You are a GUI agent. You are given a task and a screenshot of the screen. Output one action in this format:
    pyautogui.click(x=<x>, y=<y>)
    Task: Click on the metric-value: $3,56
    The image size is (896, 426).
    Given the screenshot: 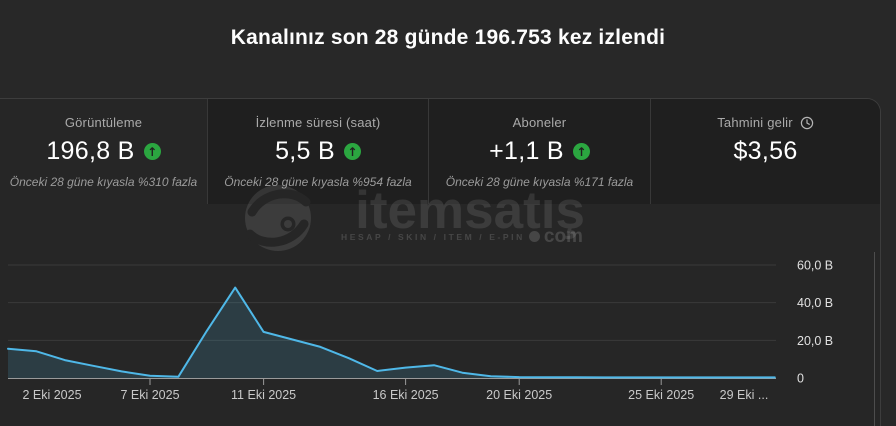 What is the action you would take?
    pyautogui.click(x=765, y=151)
    